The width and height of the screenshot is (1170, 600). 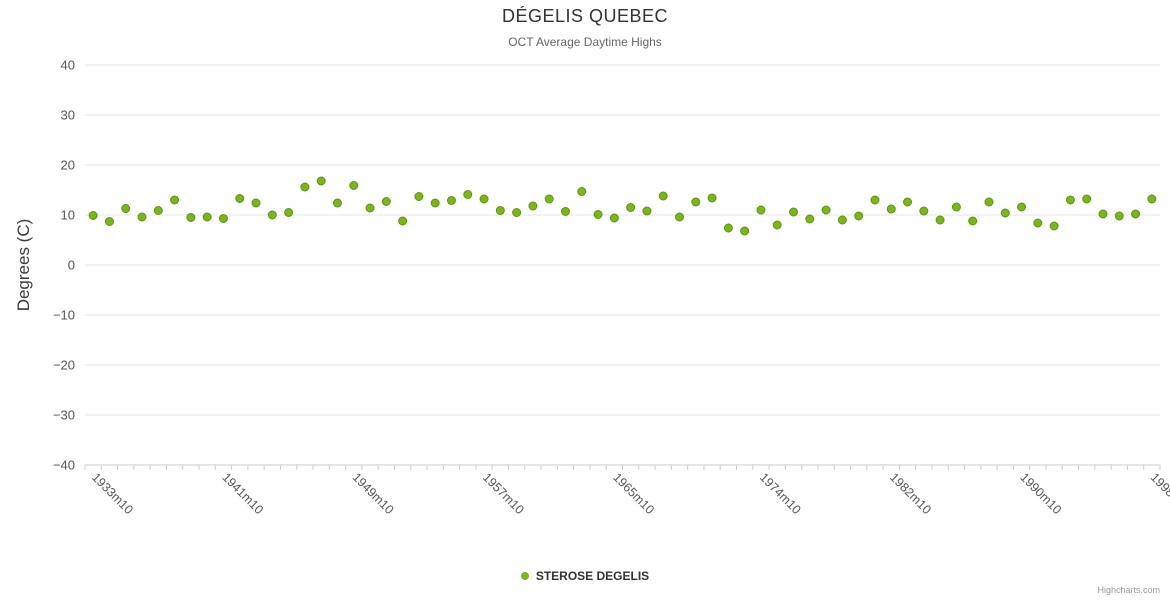 What do you see at coordinates (23, 265) in the screenshot?
I see `y-axis-title: Degrees (C)` at bounding box center [23, 265].